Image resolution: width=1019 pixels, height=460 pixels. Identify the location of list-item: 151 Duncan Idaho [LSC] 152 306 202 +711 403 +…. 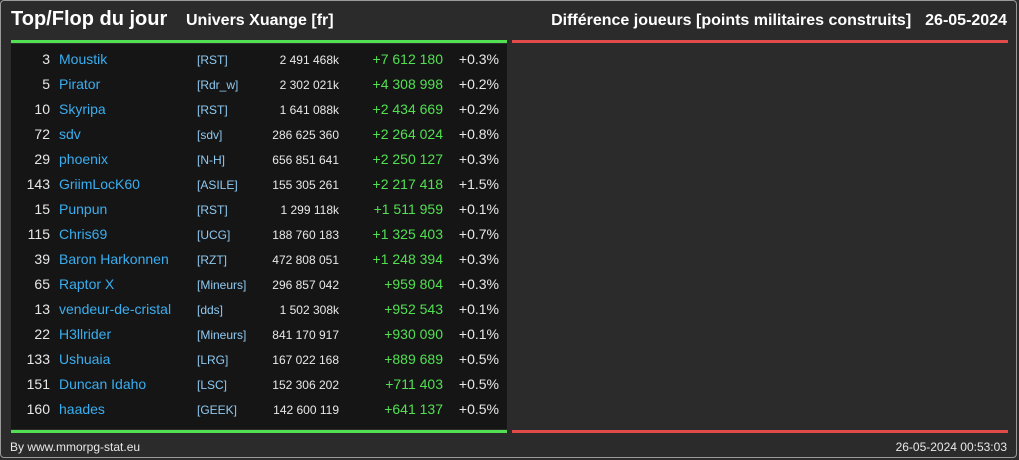
(259, 384).